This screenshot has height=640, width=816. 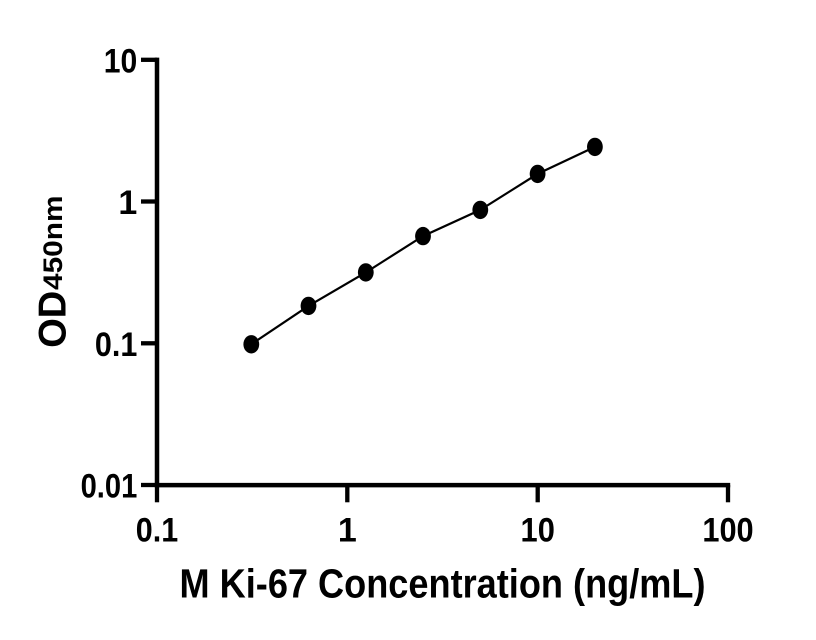 I want to click on svg-text: 100, so click(x=727, y=530).